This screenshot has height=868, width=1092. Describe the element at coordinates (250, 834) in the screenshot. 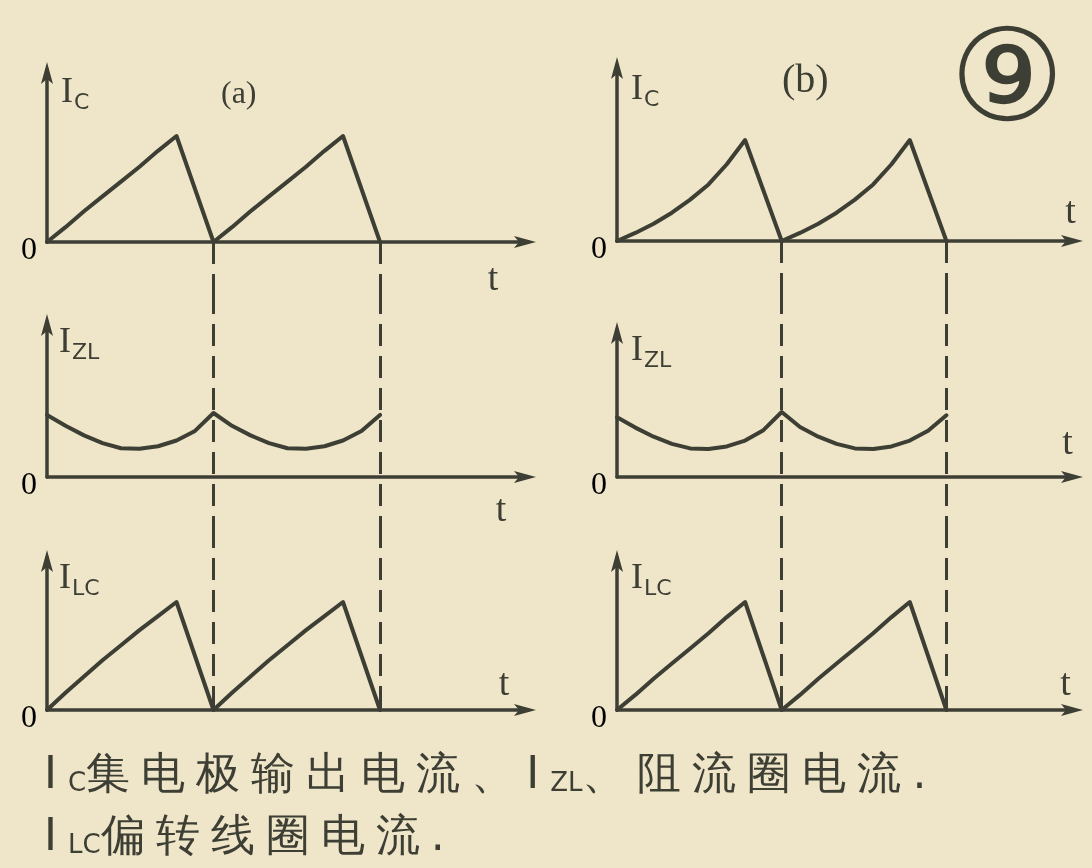

I see `text: I$_{LC}$偏转线圈电流.` at that location.